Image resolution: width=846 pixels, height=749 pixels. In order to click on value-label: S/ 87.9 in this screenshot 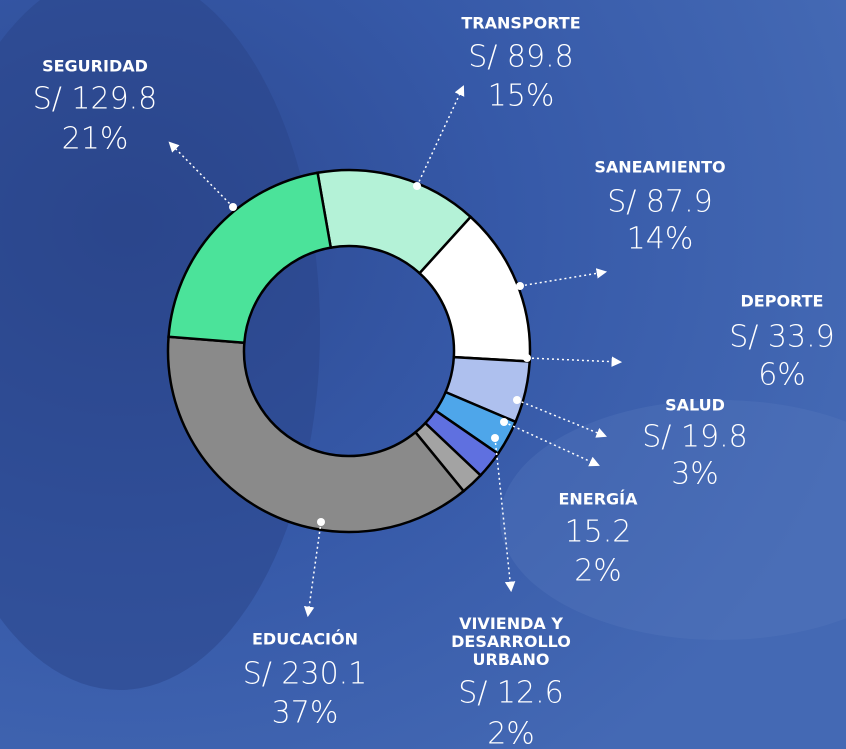, I will do `click(659, 202)`.